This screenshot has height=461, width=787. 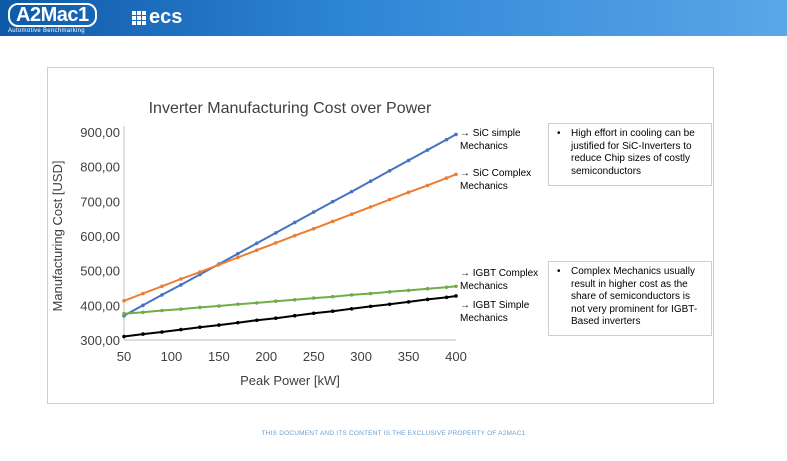 I want to click on x-tick-label: 400, so click(x=456, y=356).